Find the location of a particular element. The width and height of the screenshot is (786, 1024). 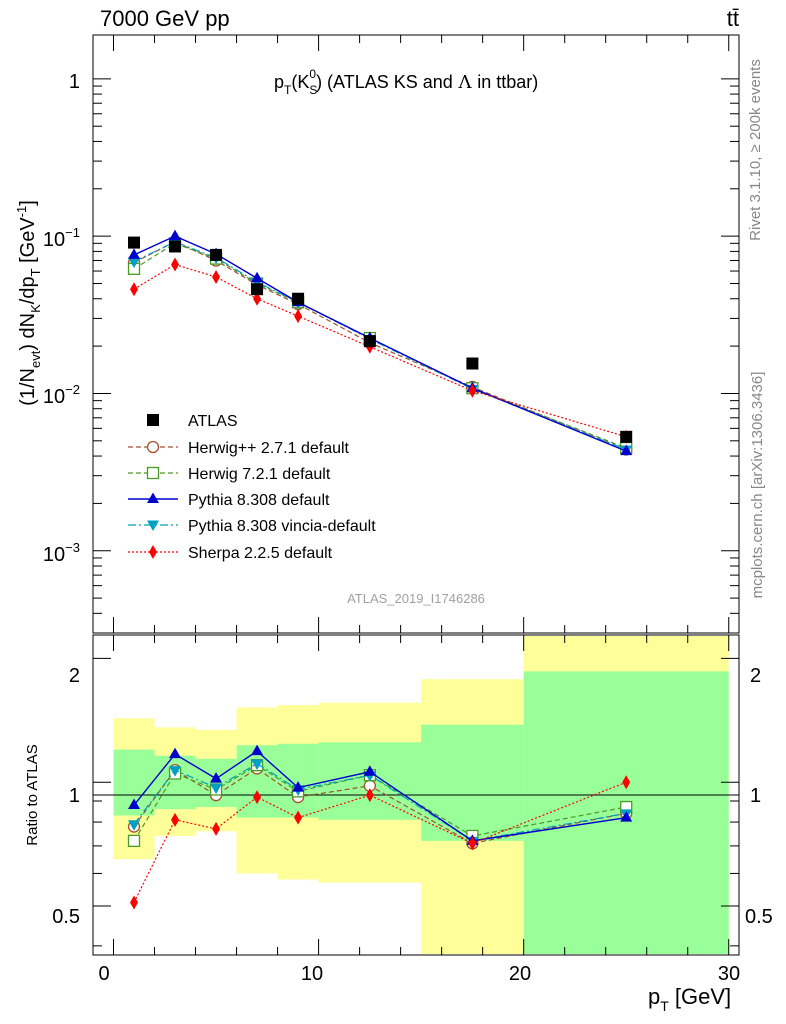

x-tick-label-10: 10 is located at coordinates (312, 974).